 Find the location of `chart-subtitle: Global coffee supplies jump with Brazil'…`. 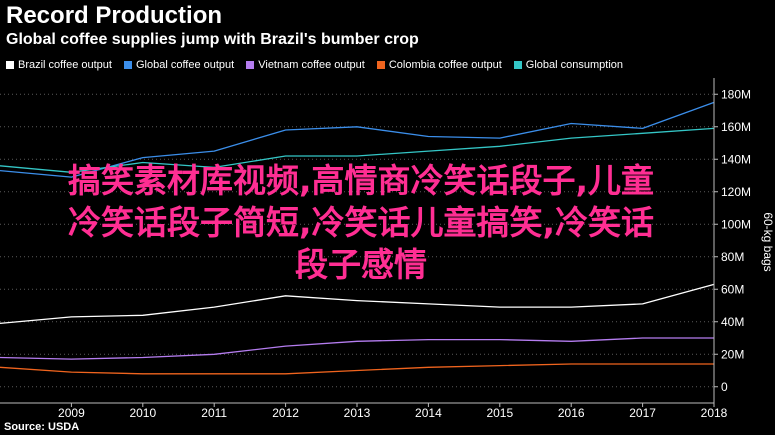

chart-subtitle: Global coffee supplies jump with Brazil'… is located at coordinates (212, 39).